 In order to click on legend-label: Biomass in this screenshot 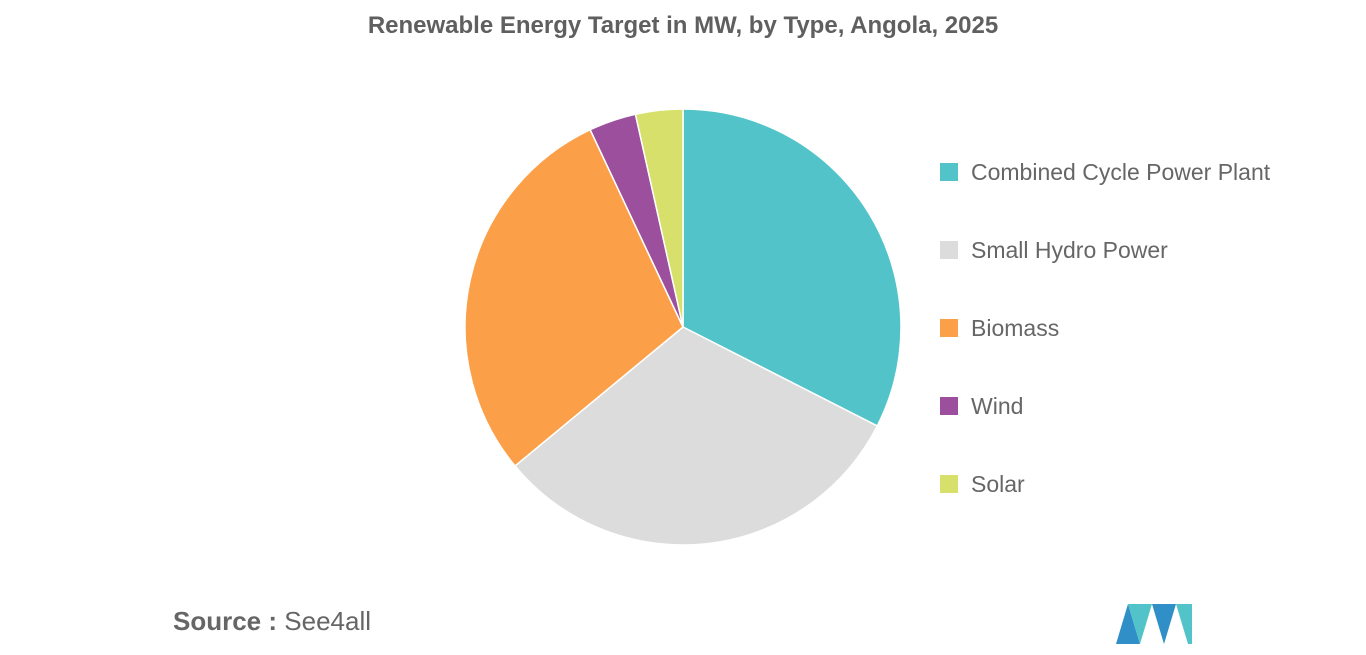, I will do `click(1015, 327)`.